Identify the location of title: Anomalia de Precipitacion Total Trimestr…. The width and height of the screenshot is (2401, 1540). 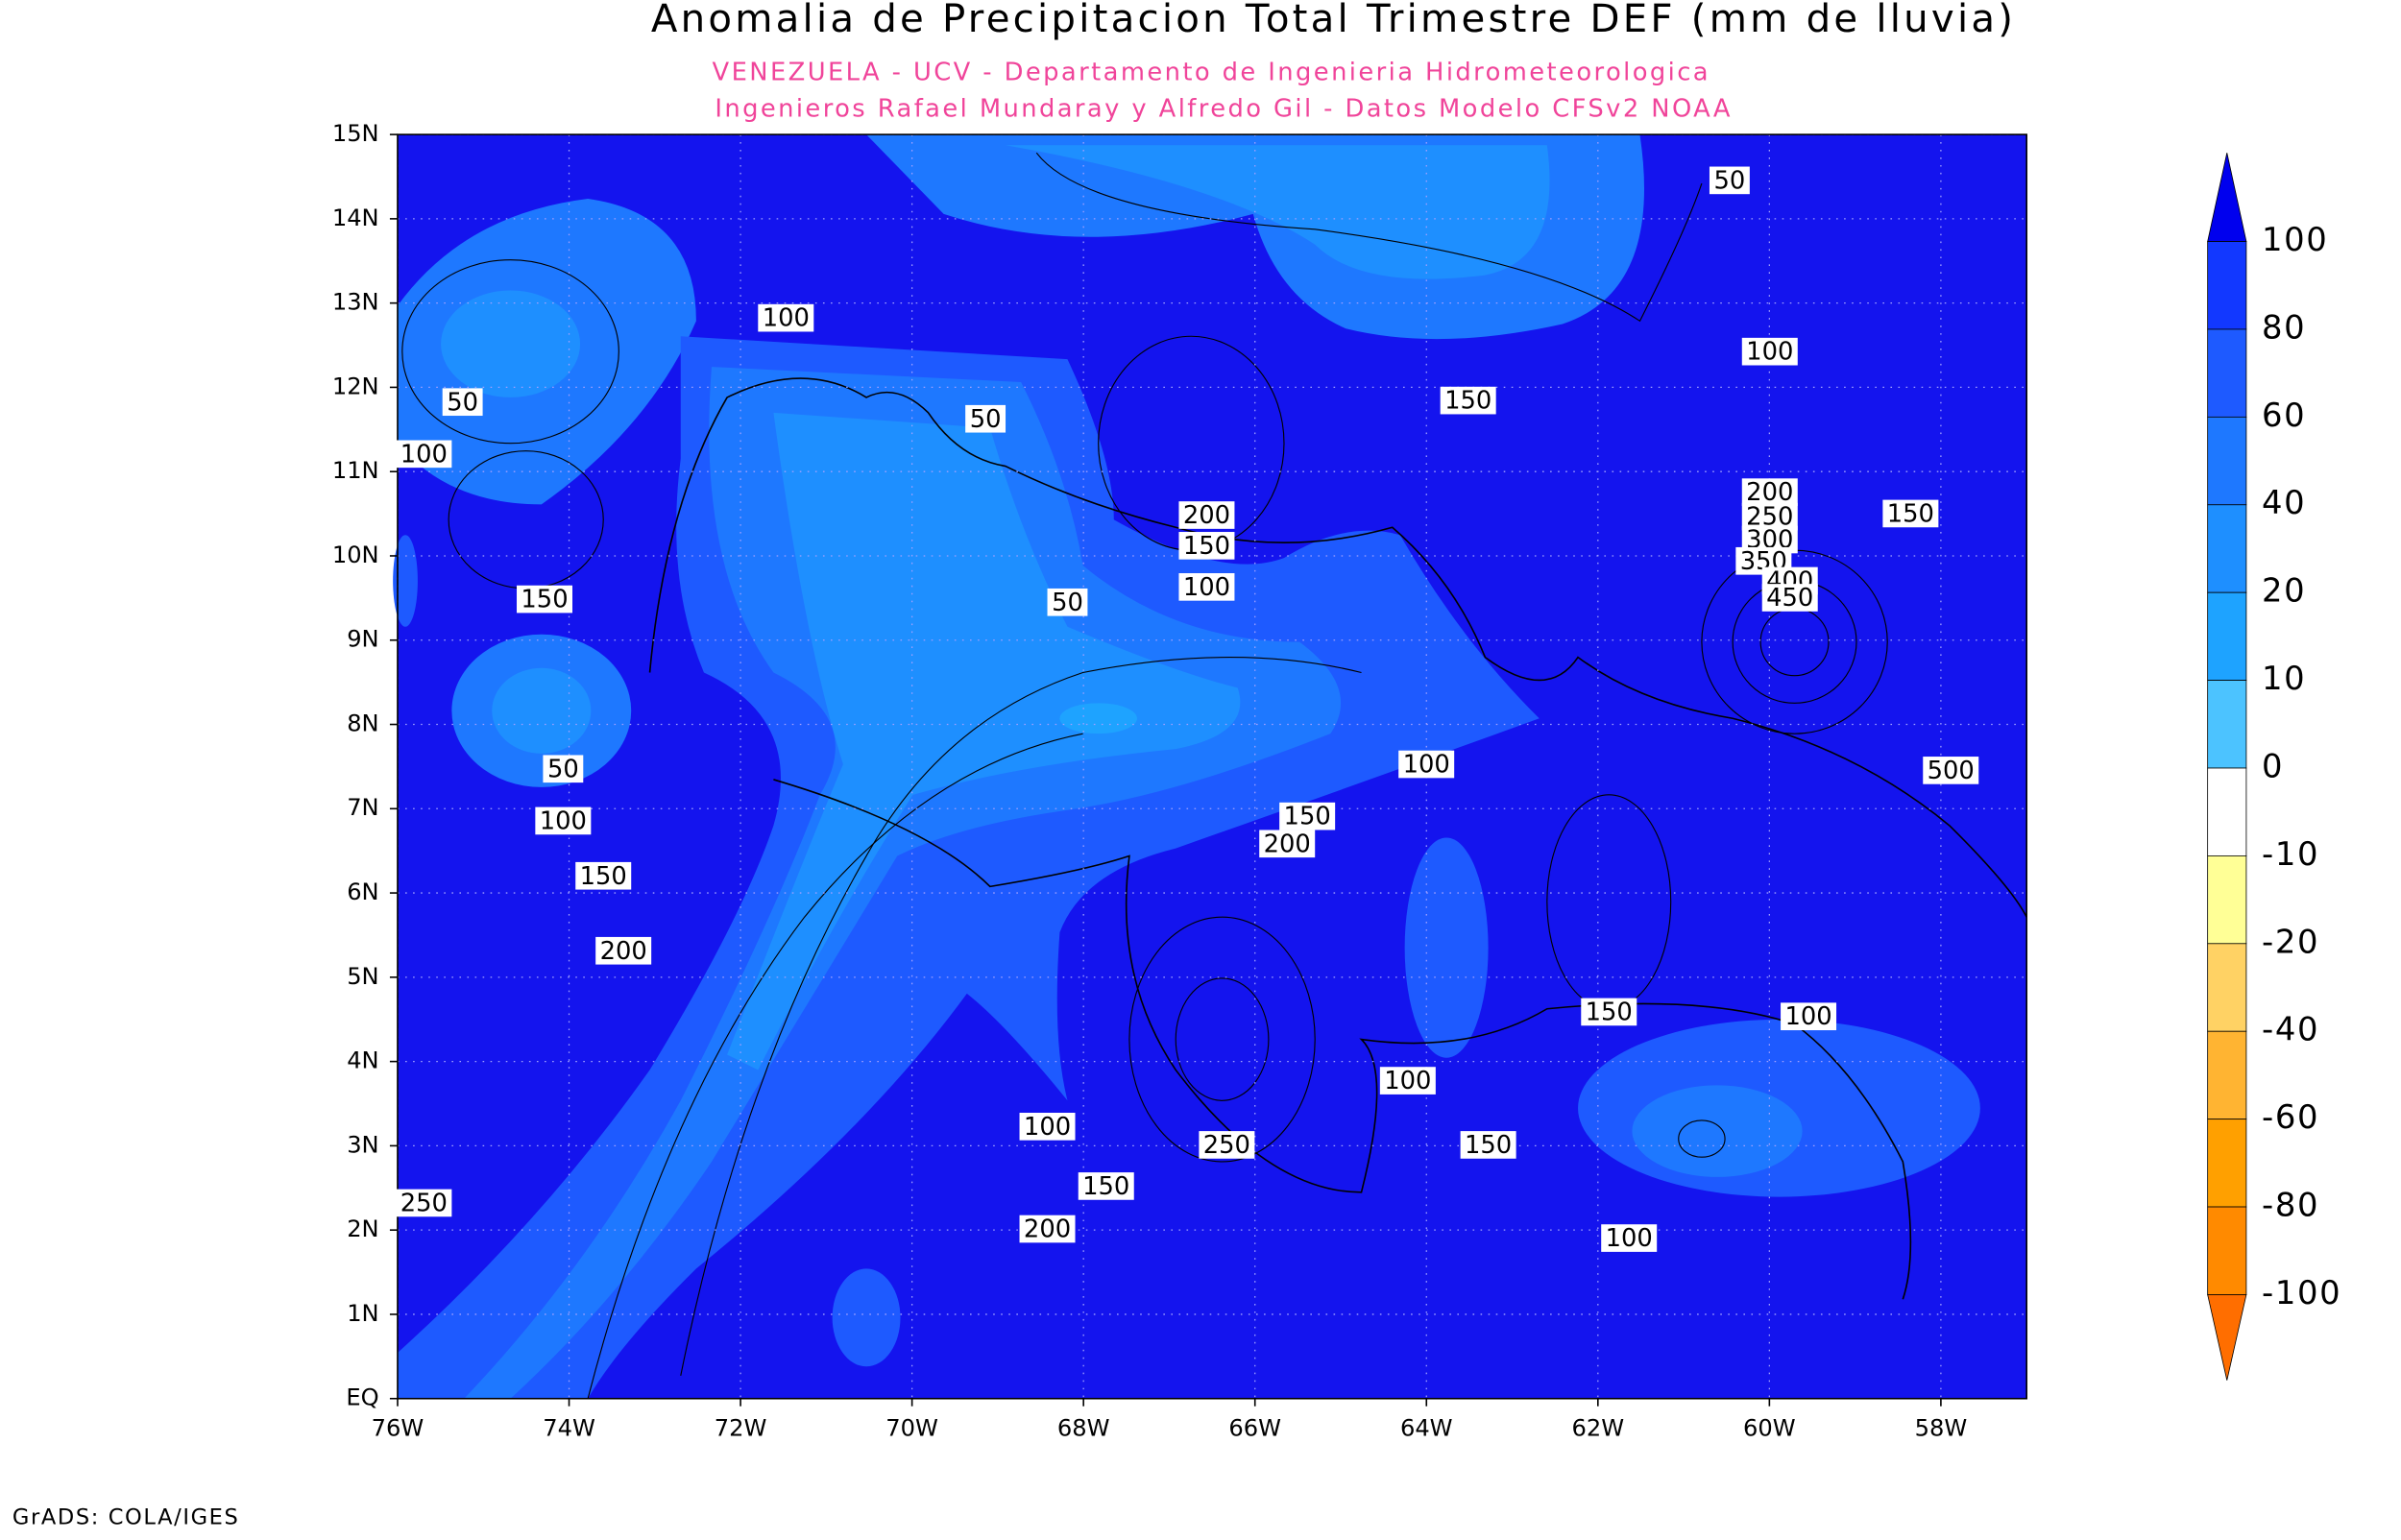
(1333, 21).